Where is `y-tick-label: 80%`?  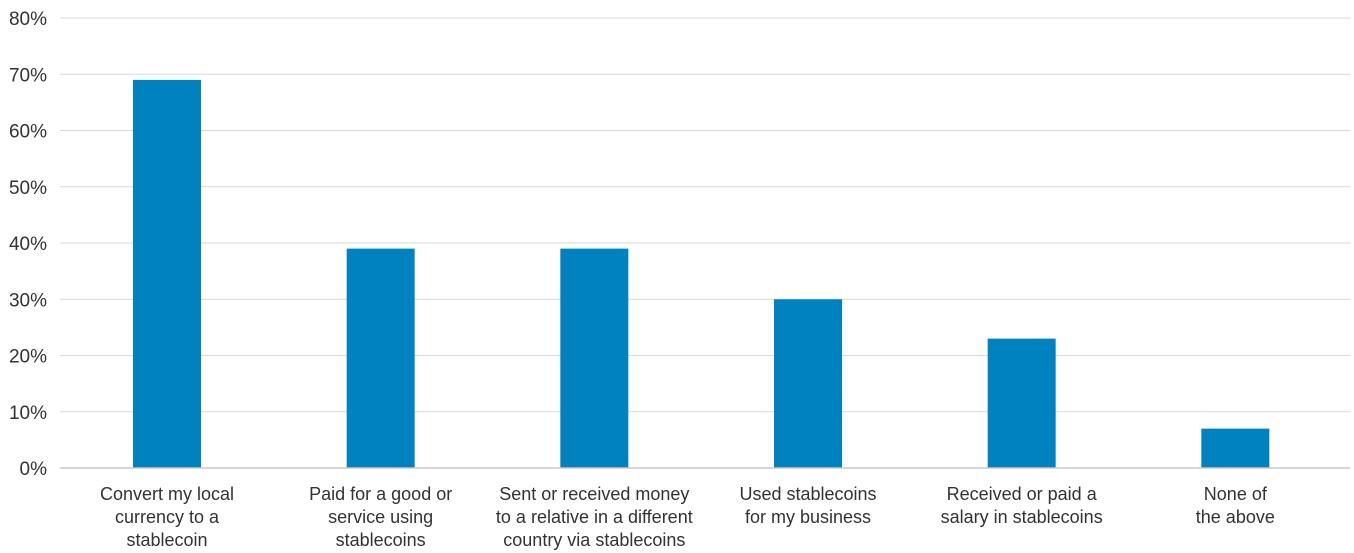
y-tick-label: 80% is located at coordinates (28, 19).